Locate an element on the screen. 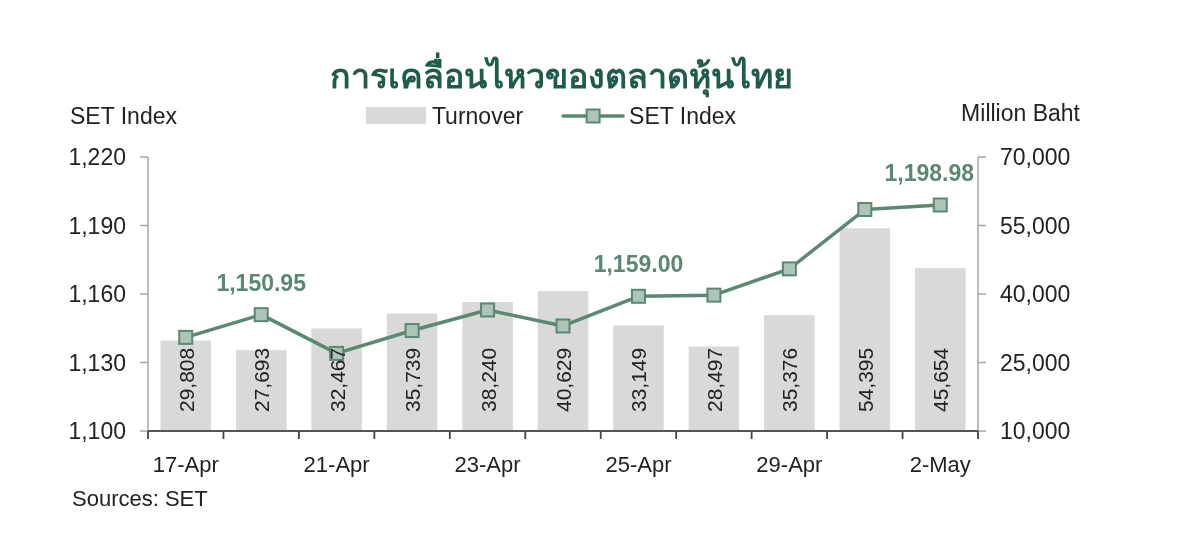 This screenshot has width=1200, height=553. y2-tick-label: 10,000 is located at coordinates (1035, 431).